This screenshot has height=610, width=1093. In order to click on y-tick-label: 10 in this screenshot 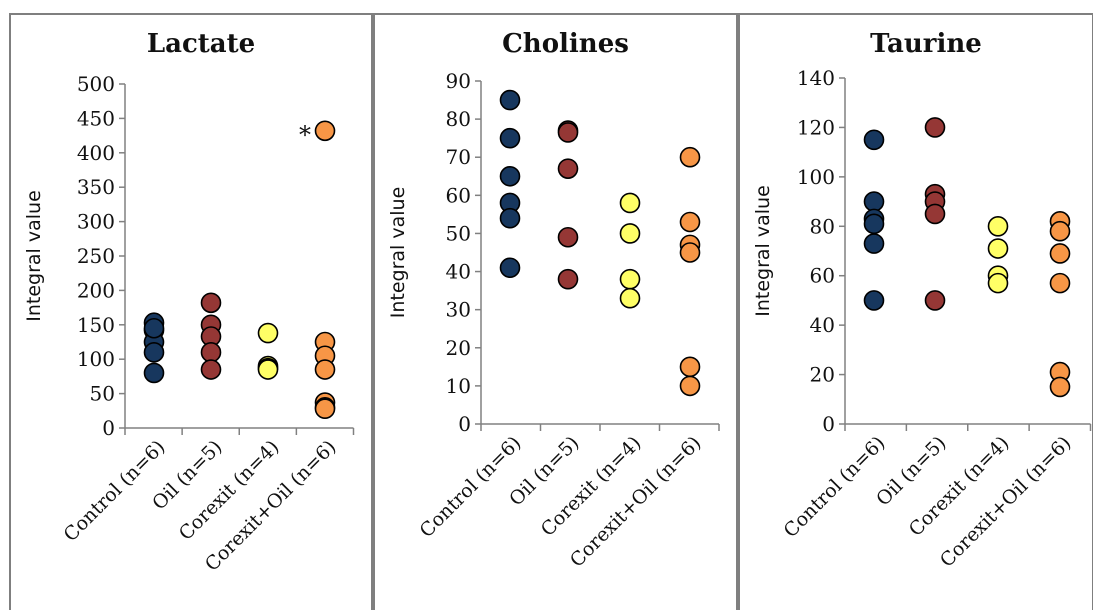, I will do `click(458, 386)`.